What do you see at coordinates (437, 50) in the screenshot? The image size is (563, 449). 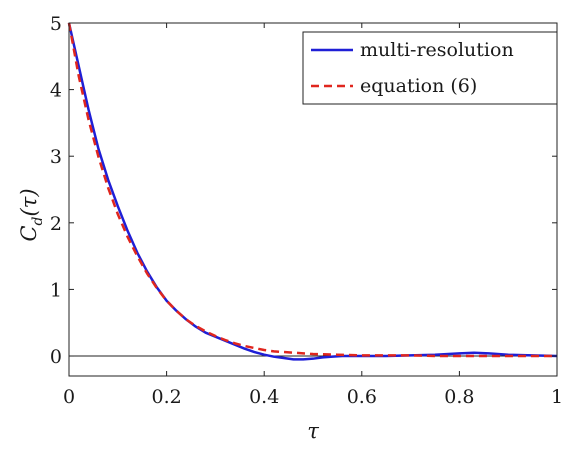 I see `legend-label-multi-resolution: multi-resolution` at bounding box center [437, 50].